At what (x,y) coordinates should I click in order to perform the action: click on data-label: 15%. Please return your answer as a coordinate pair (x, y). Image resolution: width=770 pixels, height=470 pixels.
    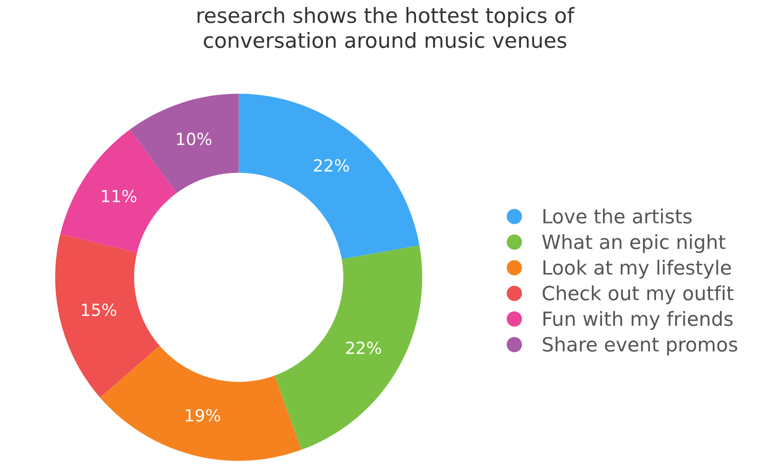
    Looking at the image, I should click on (99, 309).